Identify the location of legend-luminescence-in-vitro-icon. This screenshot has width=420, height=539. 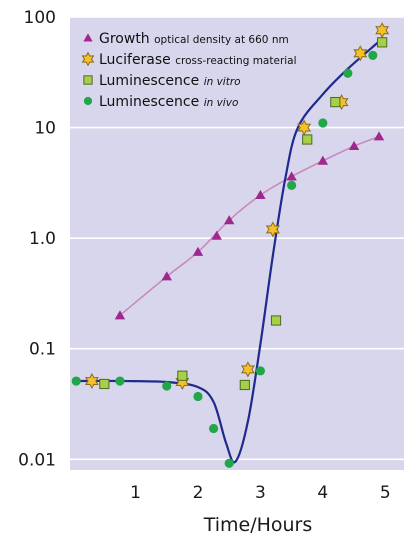
(88, 80).